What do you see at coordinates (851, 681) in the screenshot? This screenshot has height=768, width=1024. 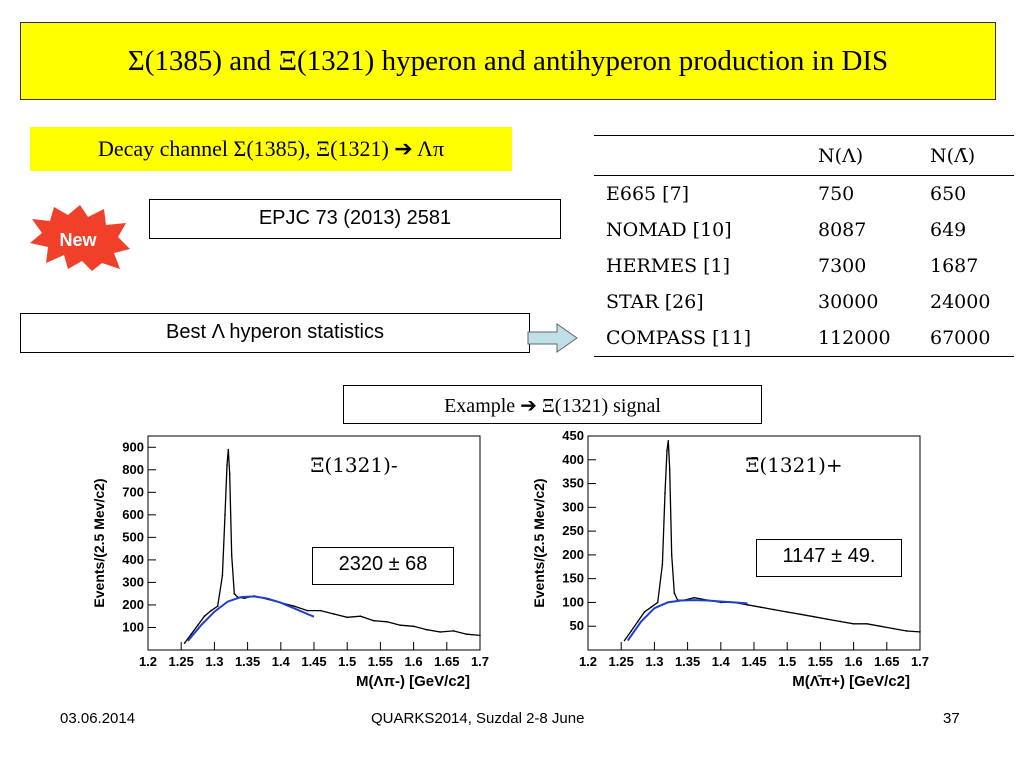 I see `x-axis-label: M(Λ̄π+) [GeV/c2]` at bounding box center [851, 681].